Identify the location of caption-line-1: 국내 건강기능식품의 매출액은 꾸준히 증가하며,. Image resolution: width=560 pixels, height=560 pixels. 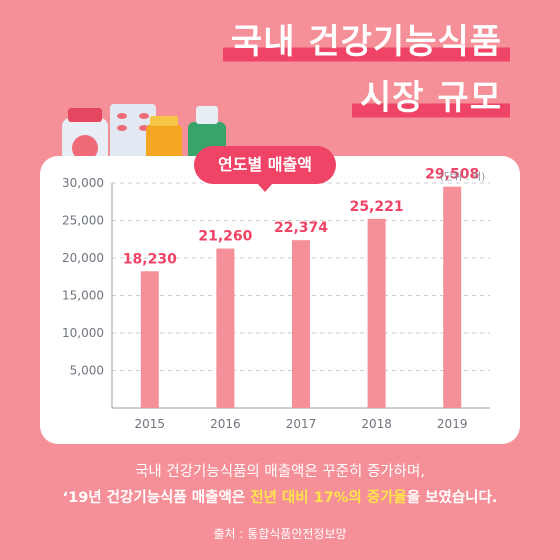
(280, 472).